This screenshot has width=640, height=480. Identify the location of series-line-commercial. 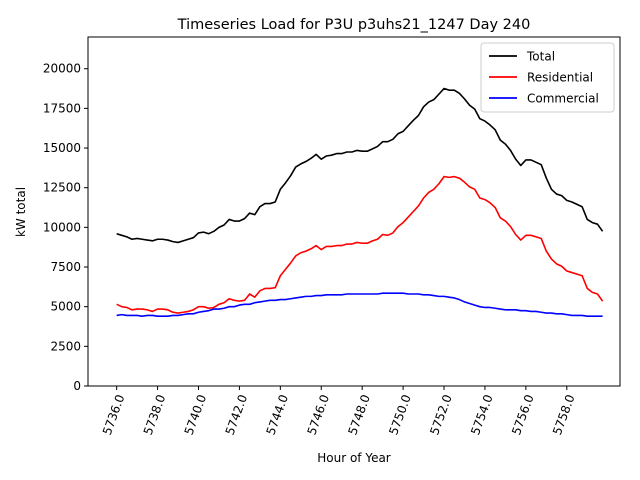
(359, 305).